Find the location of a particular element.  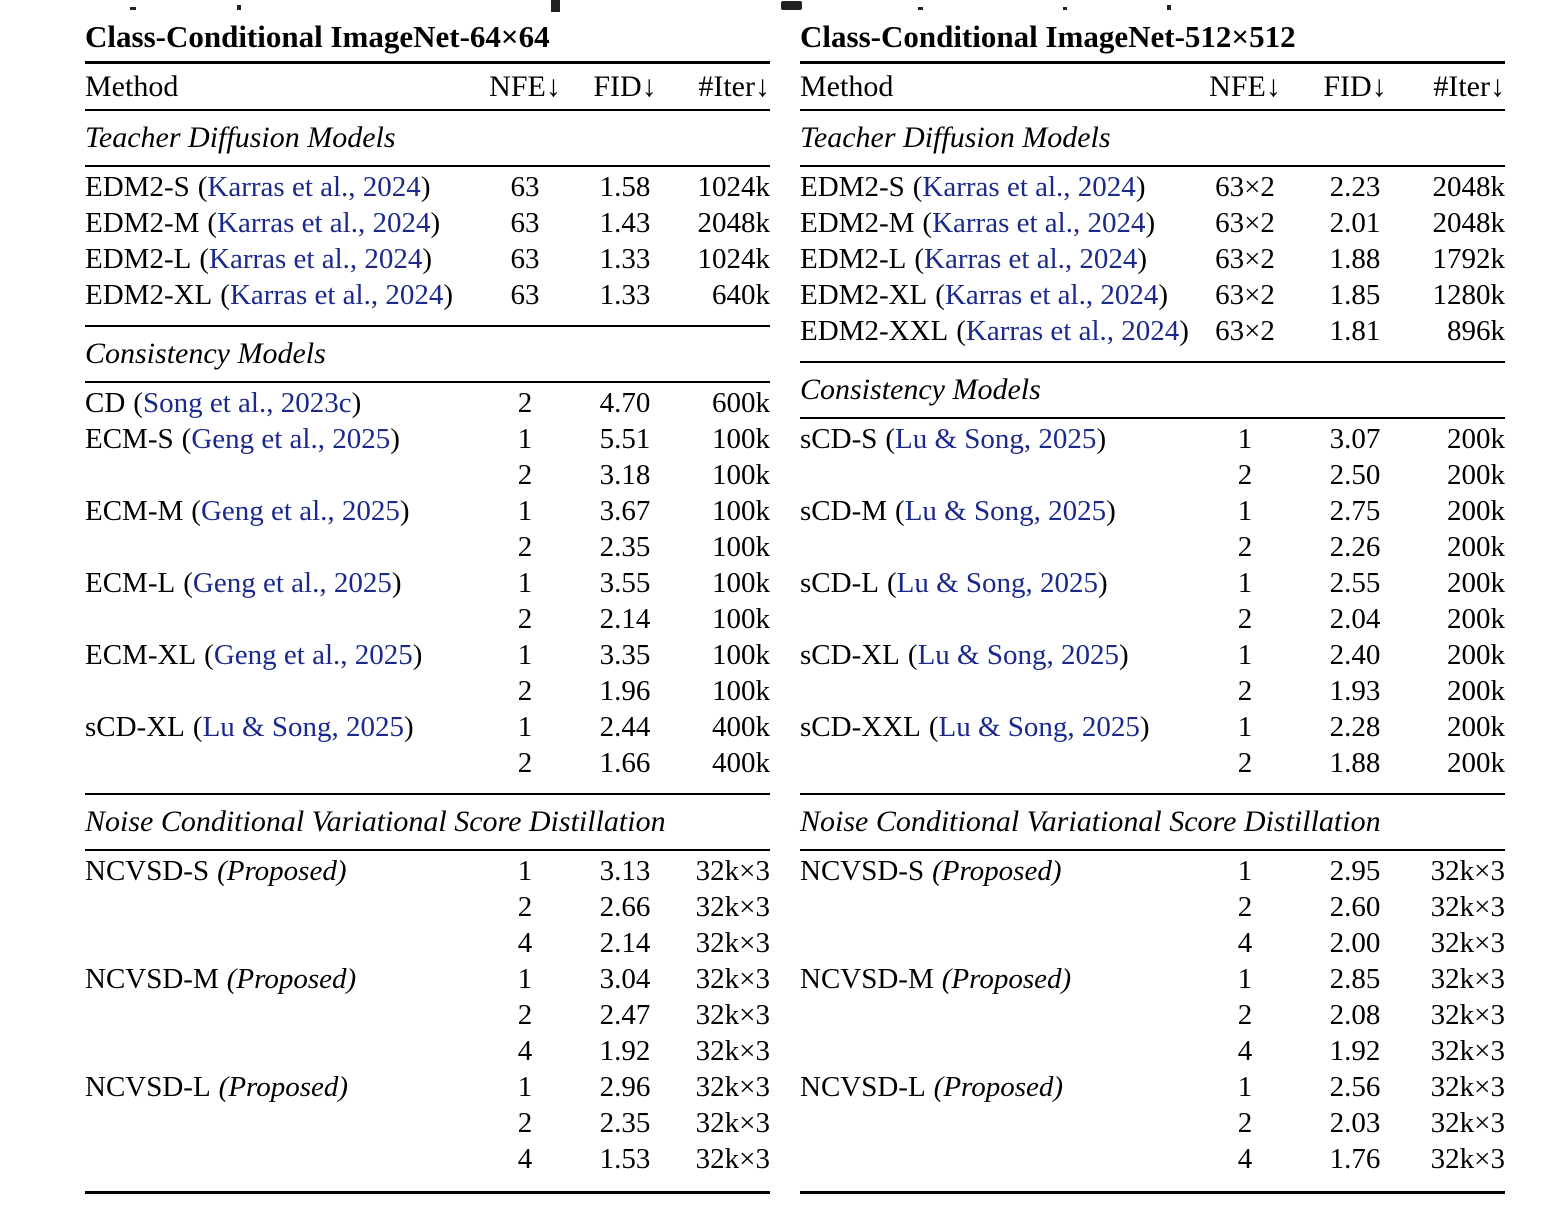

table-row: sCD-XXL (Lu & Song, 2025) 1 2.28 200k is located at coordinates (1152, 727).